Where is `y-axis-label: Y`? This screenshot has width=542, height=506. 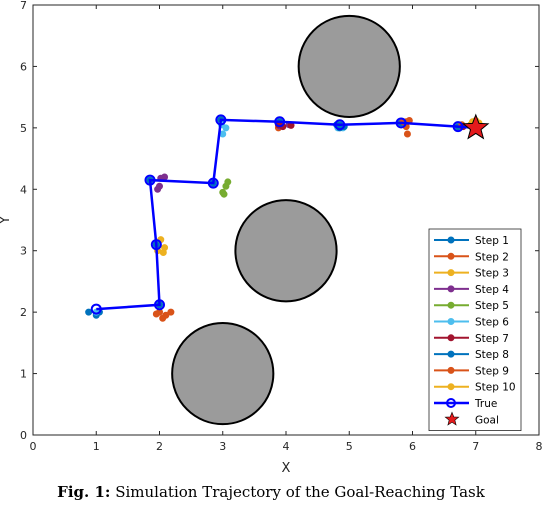
y-axis-label: Y is located at coordinates (6, 220).